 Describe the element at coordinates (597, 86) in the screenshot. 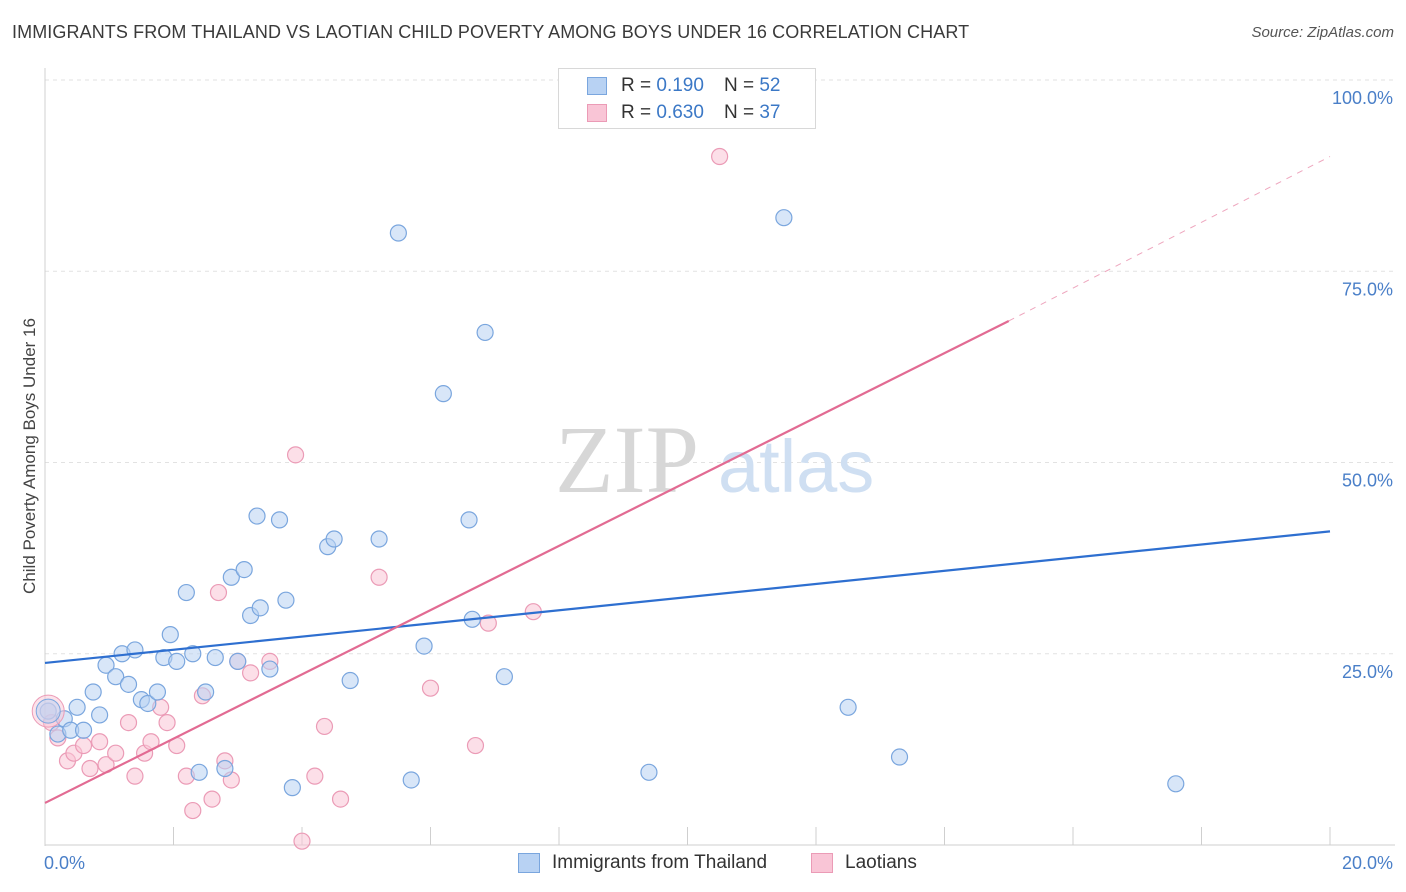

I see `legend-swatch-thailand` at that location.